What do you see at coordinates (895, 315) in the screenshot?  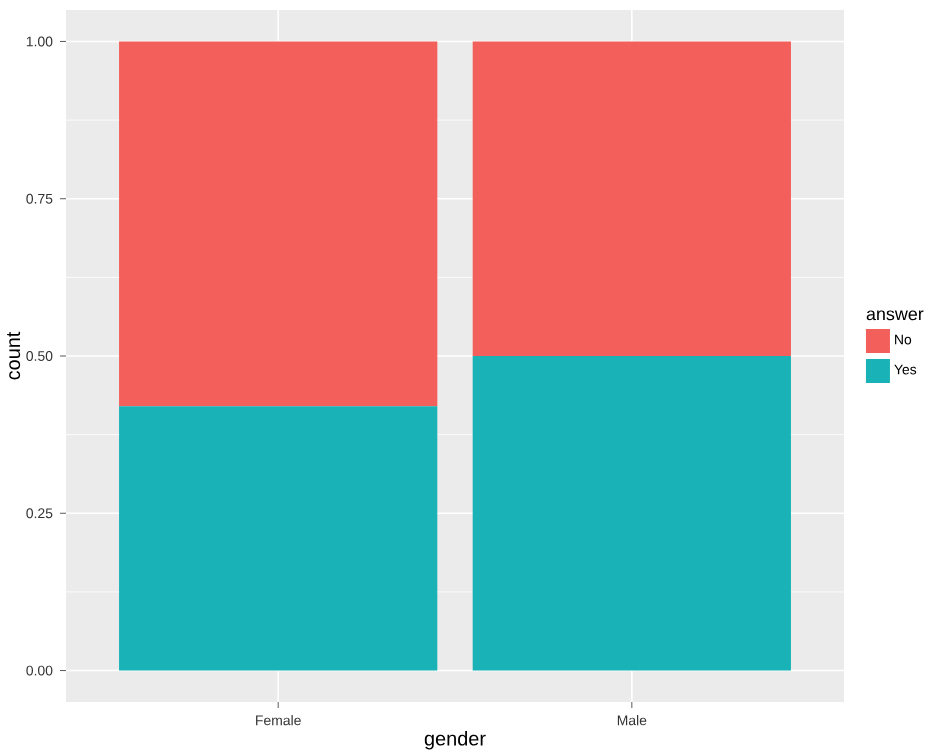 I see `legend-title: answer` at bounding box center [895, 315].